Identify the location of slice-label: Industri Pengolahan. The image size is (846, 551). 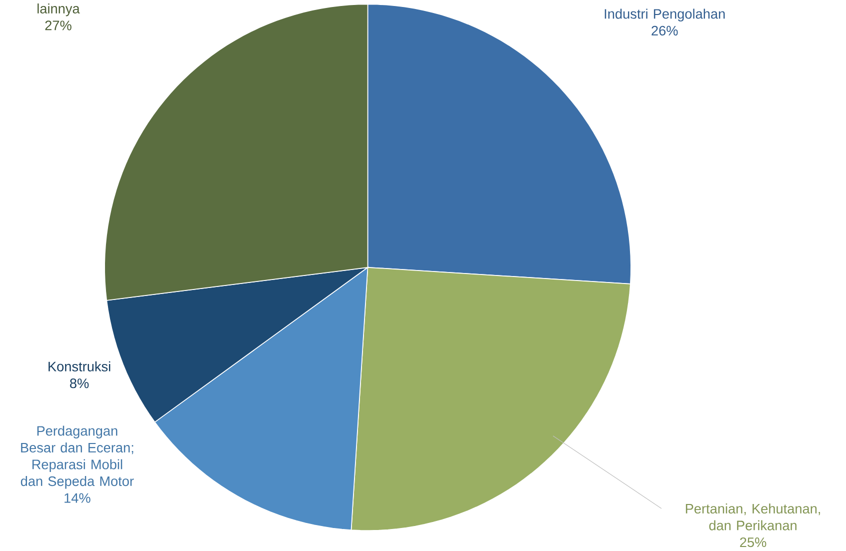
(664, 15).